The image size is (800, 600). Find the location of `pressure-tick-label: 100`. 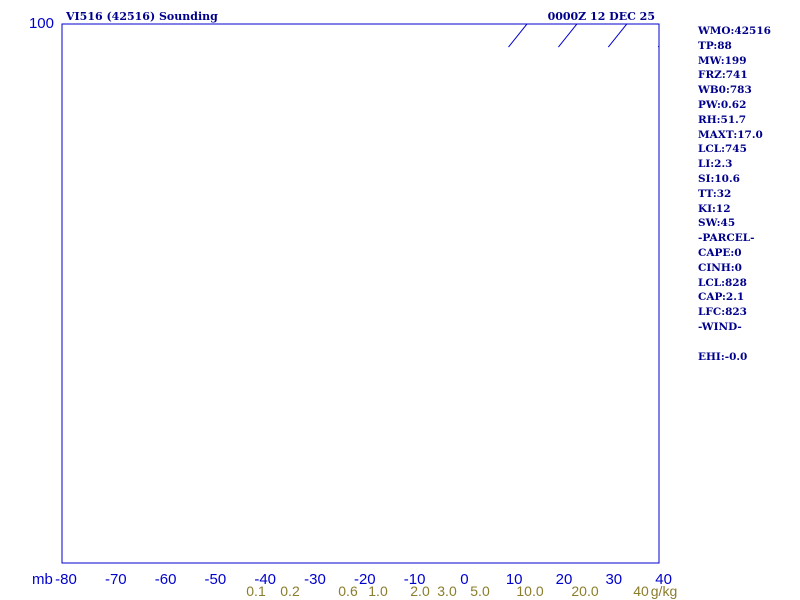

pressure-tick-label: 100 is located at coordinates (41, 23).